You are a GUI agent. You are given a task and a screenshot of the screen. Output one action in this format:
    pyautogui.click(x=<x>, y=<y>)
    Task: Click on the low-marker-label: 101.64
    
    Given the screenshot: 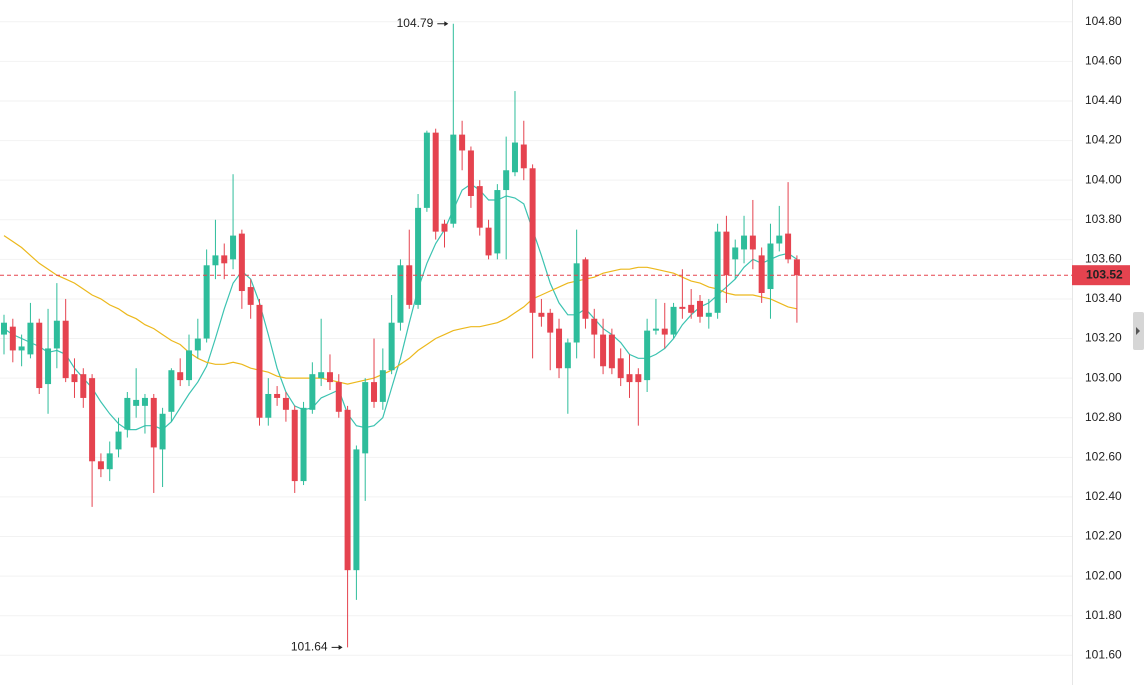 What is the action you would take?
    pyautogui.click(x=309, y=647)
    